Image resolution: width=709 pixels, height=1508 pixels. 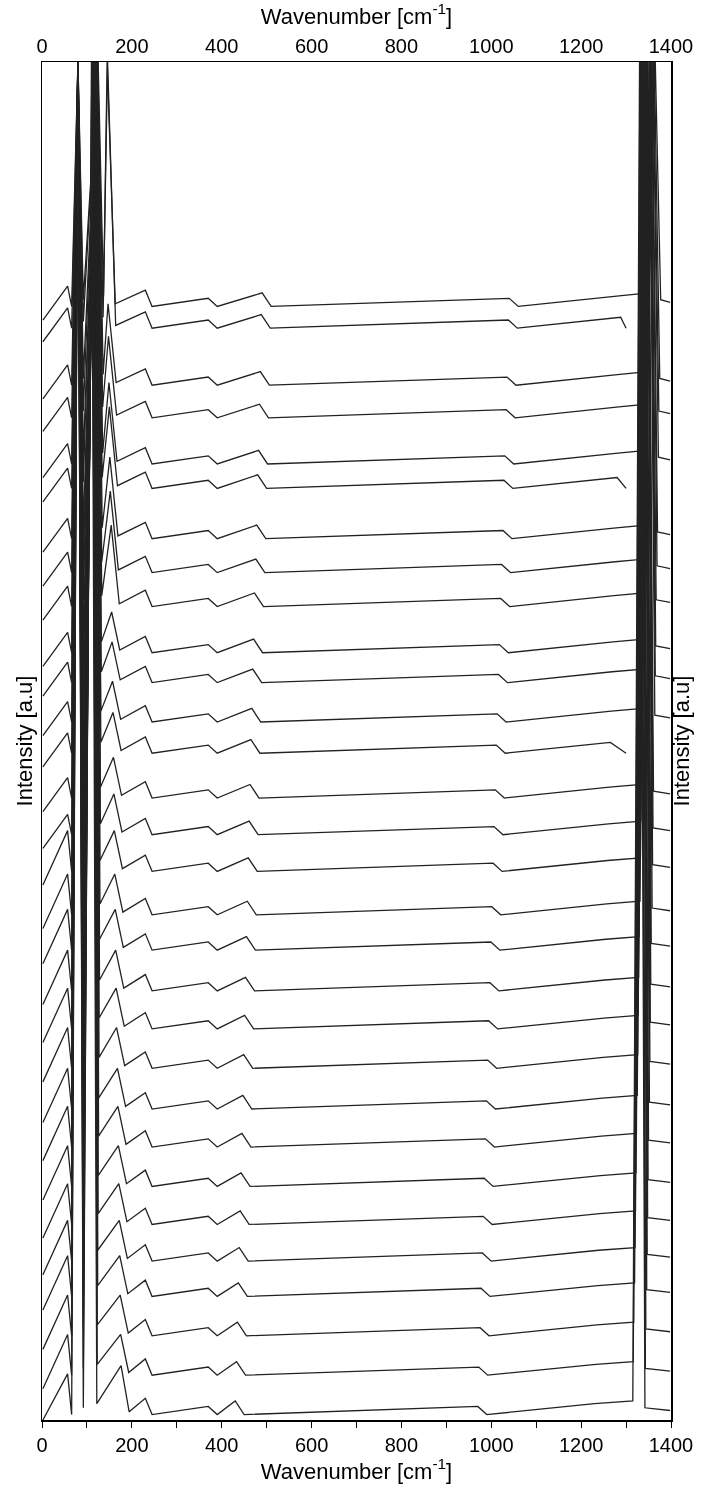 What do you see at coordinates (401, 1444) in the screenshot?
I see `x2-tick-label: 800` at bounding box center [401, 1444].